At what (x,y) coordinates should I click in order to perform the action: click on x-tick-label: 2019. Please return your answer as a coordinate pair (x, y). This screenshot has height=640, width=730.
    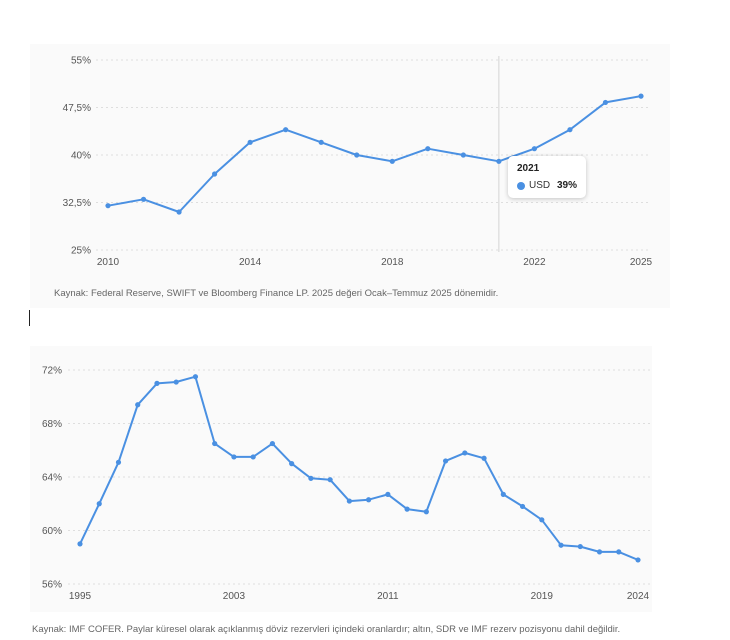
    Looking at the image, I should click on (542, 596).